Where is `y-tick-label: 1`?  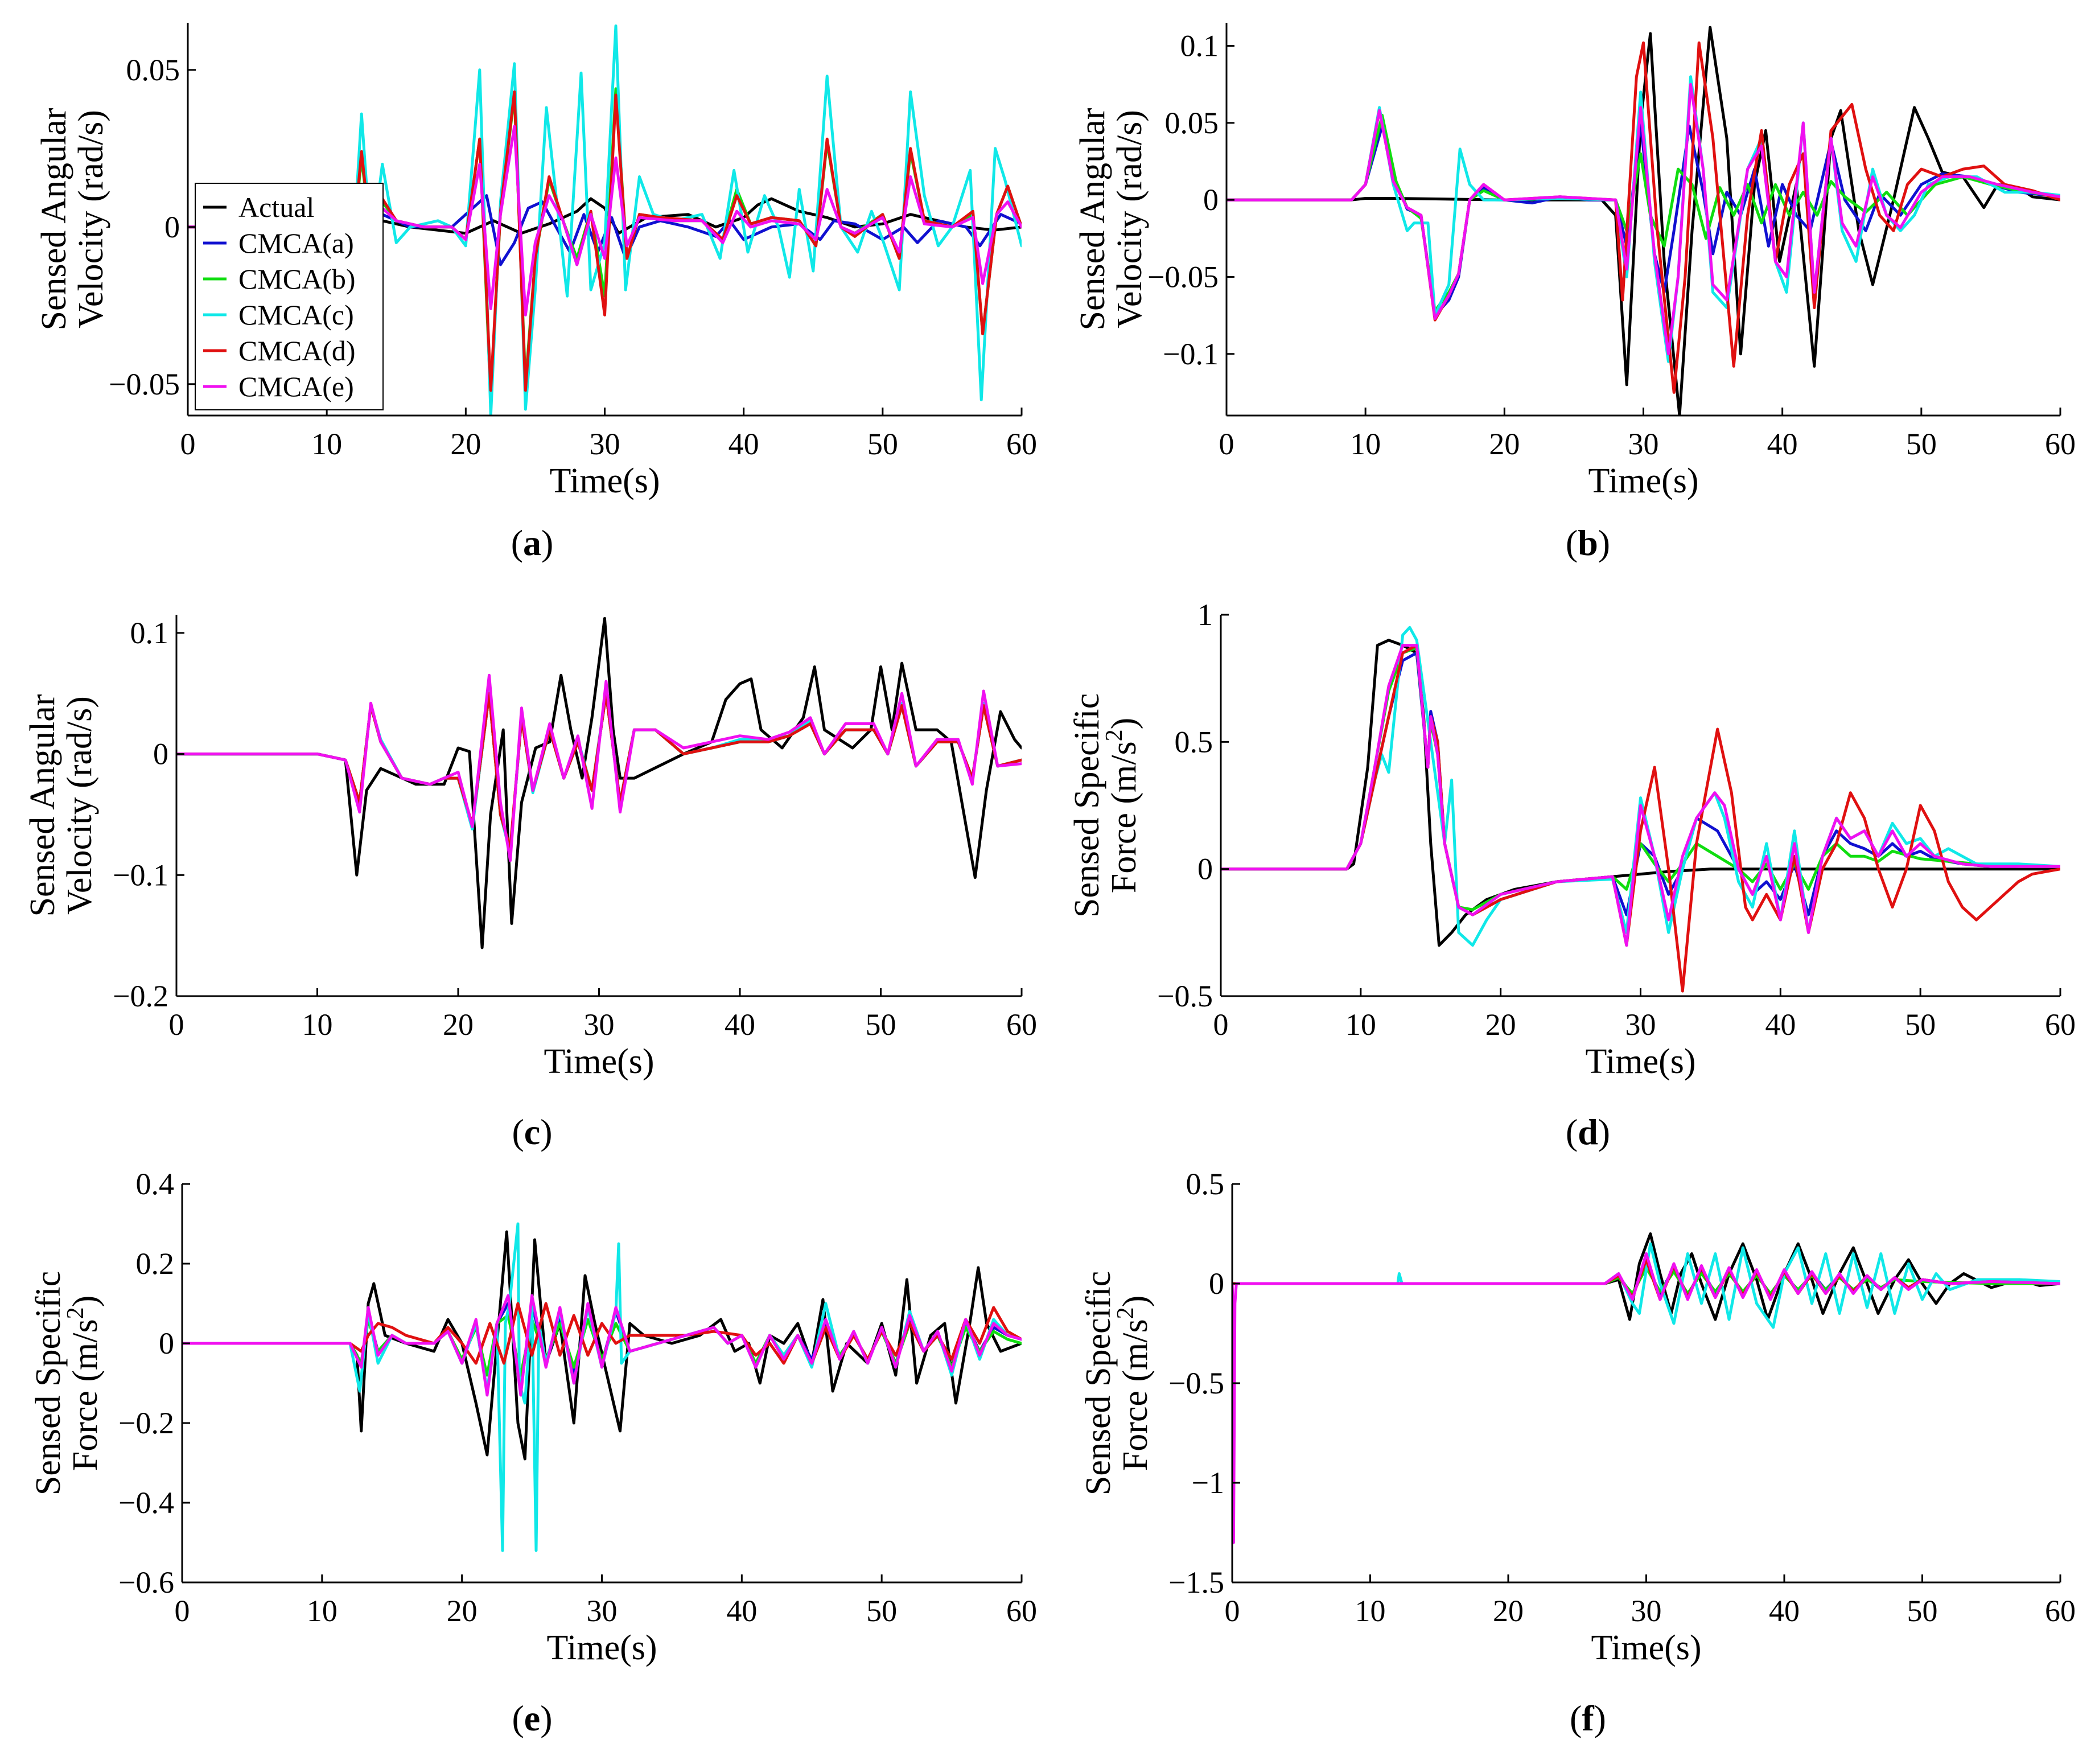
y-tick-label: 1 is located at coordinates (1205, 615).